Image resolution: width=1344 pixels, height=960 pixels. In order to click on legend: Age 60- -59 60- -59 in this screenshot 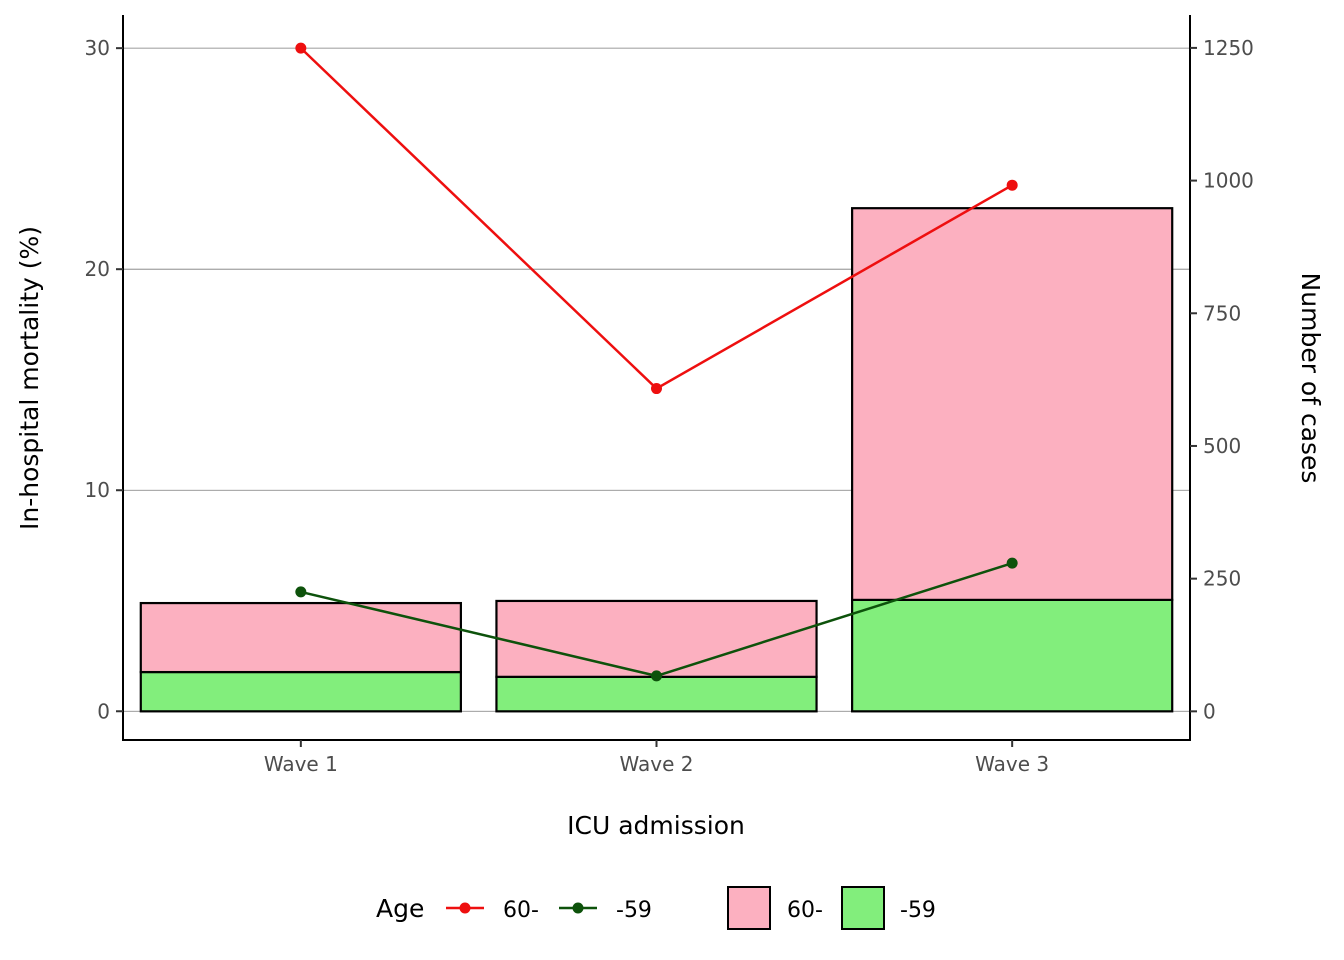, I will do `click(656, 908)`.